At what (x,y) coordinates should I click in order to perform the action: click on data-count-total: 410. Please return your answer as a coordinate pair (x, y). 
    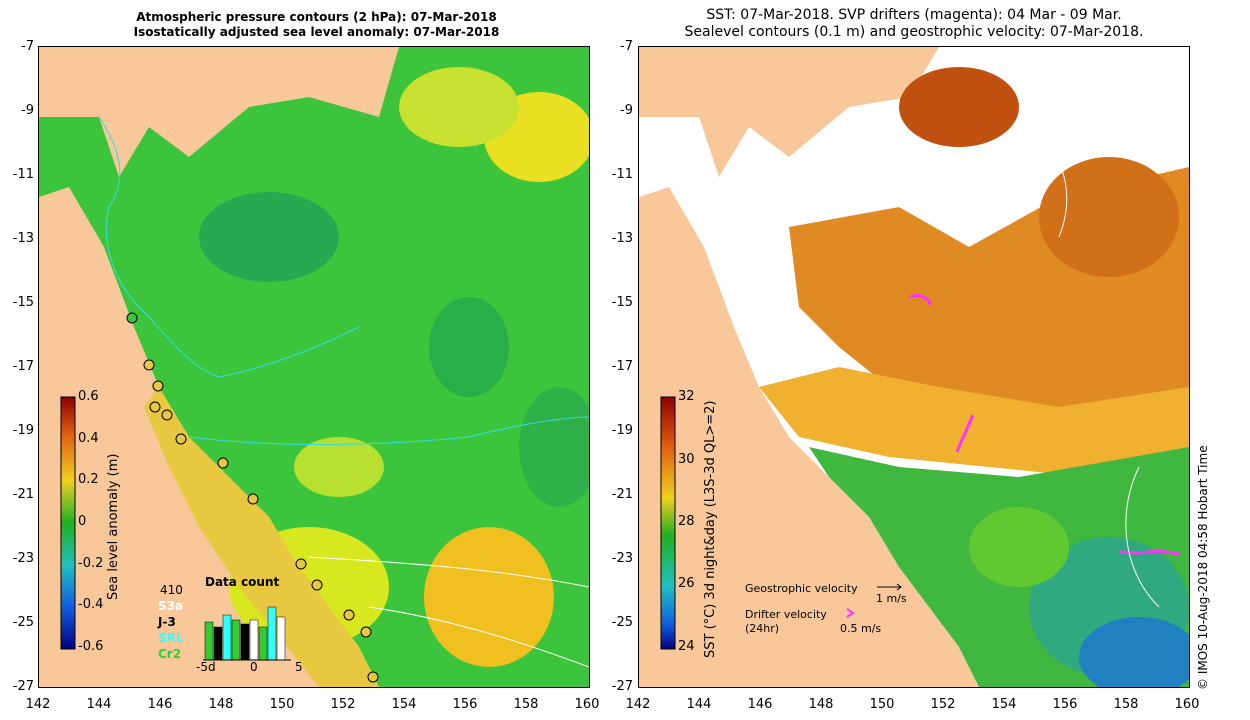
    Looking at the image, I should click on (171, 590).